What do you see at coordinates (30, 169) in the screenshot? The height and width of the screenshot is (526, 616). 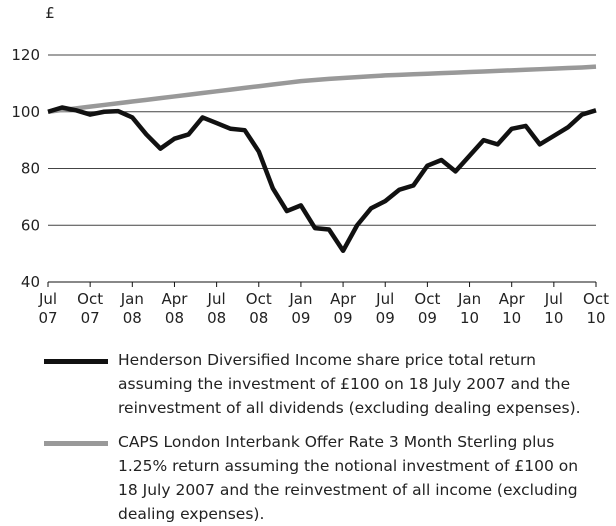 I see `y-tick-label: 80` at bounding box center [30, 169].